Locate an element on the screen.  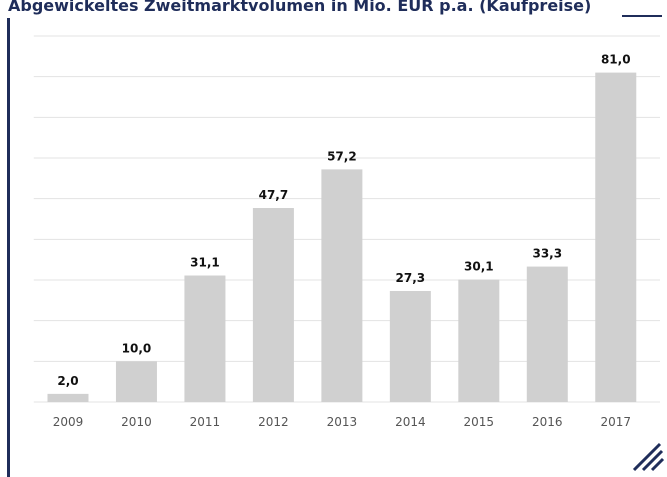
data-label: 2,0 is located at coordinates (67, 381).